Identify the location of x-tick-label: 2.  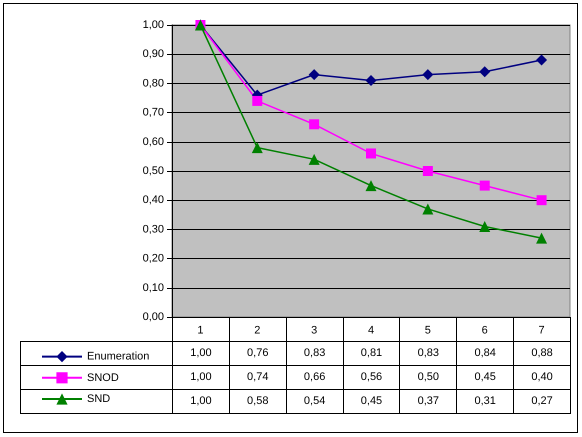
(257, 330).